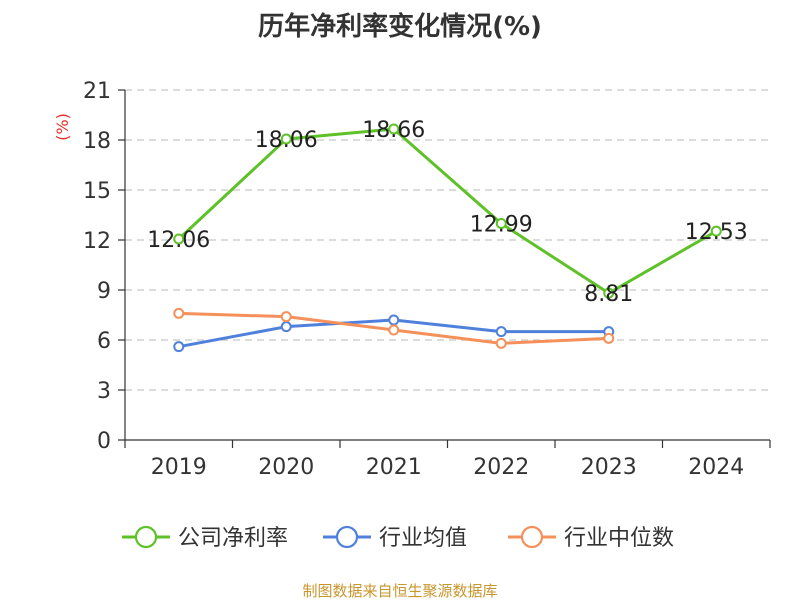  Describe the element at coordinates (619, 538) in the screenshot. I see `legend-label: 行业中位数` at that location.